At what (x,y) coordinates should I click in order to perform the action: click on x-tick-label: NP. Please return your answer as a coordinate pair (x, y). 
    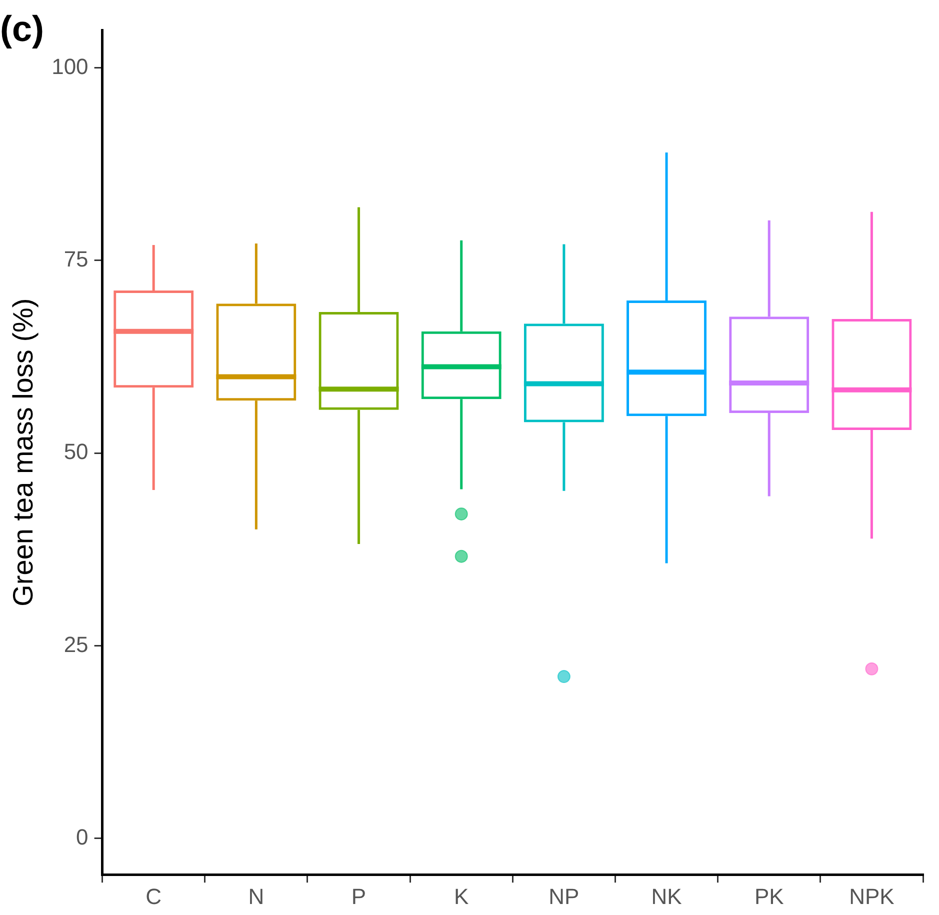
    Looking at the image, I should click on (564, 896).